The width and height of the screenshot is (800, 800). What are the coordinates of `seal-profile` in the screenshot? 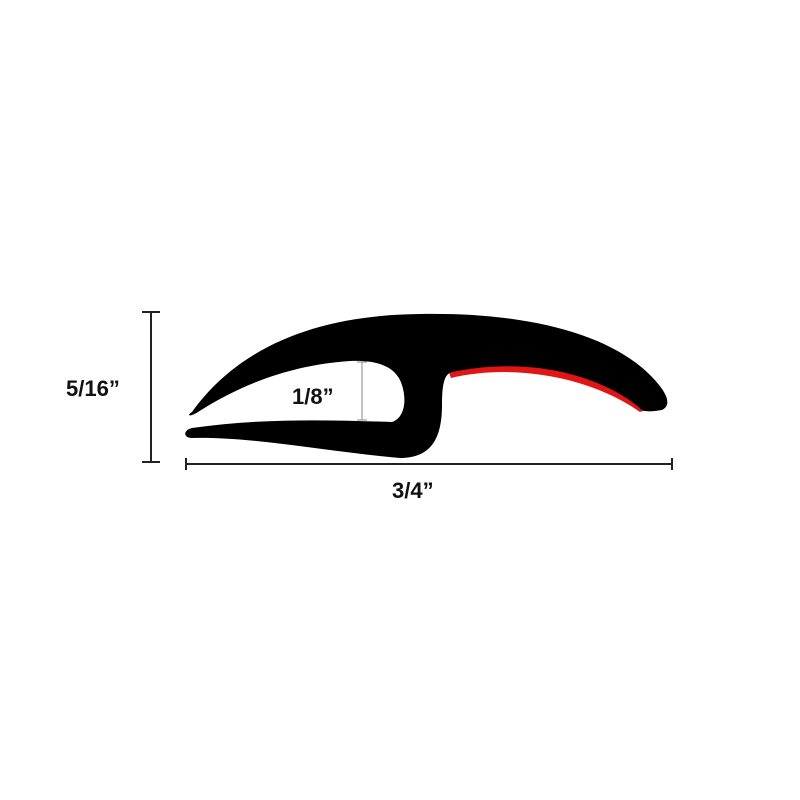 It's located at (426, 385).